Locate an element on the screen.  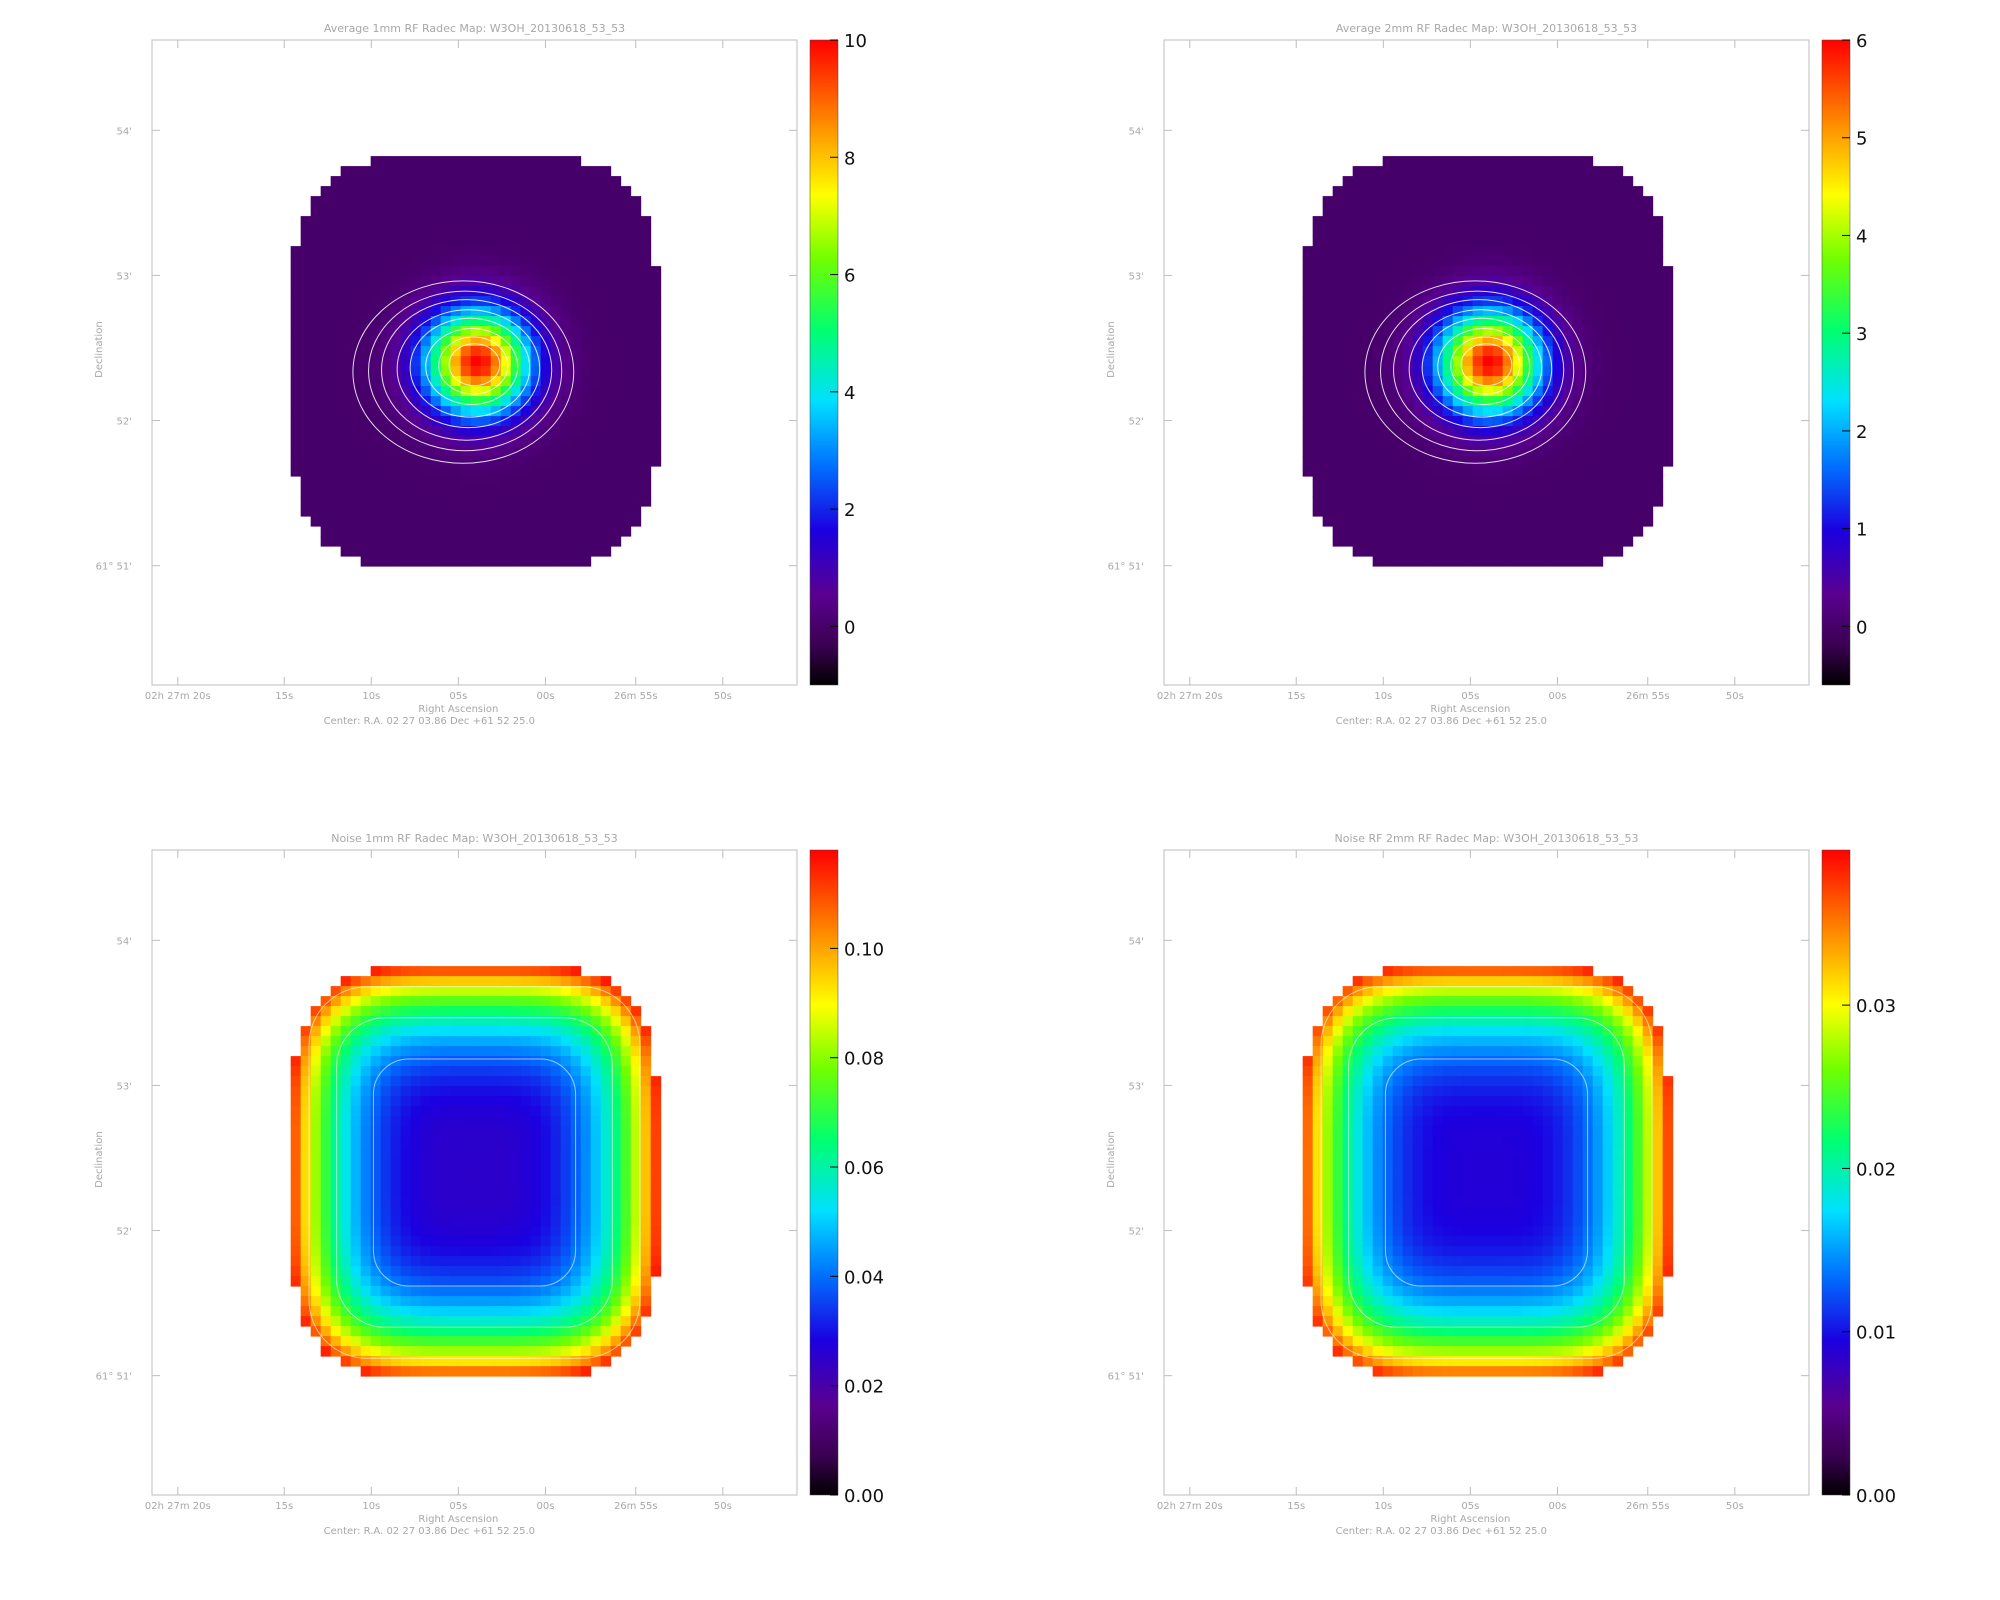
colorbar-tick-label: 0.08 is located at coordinates (864, 1059).